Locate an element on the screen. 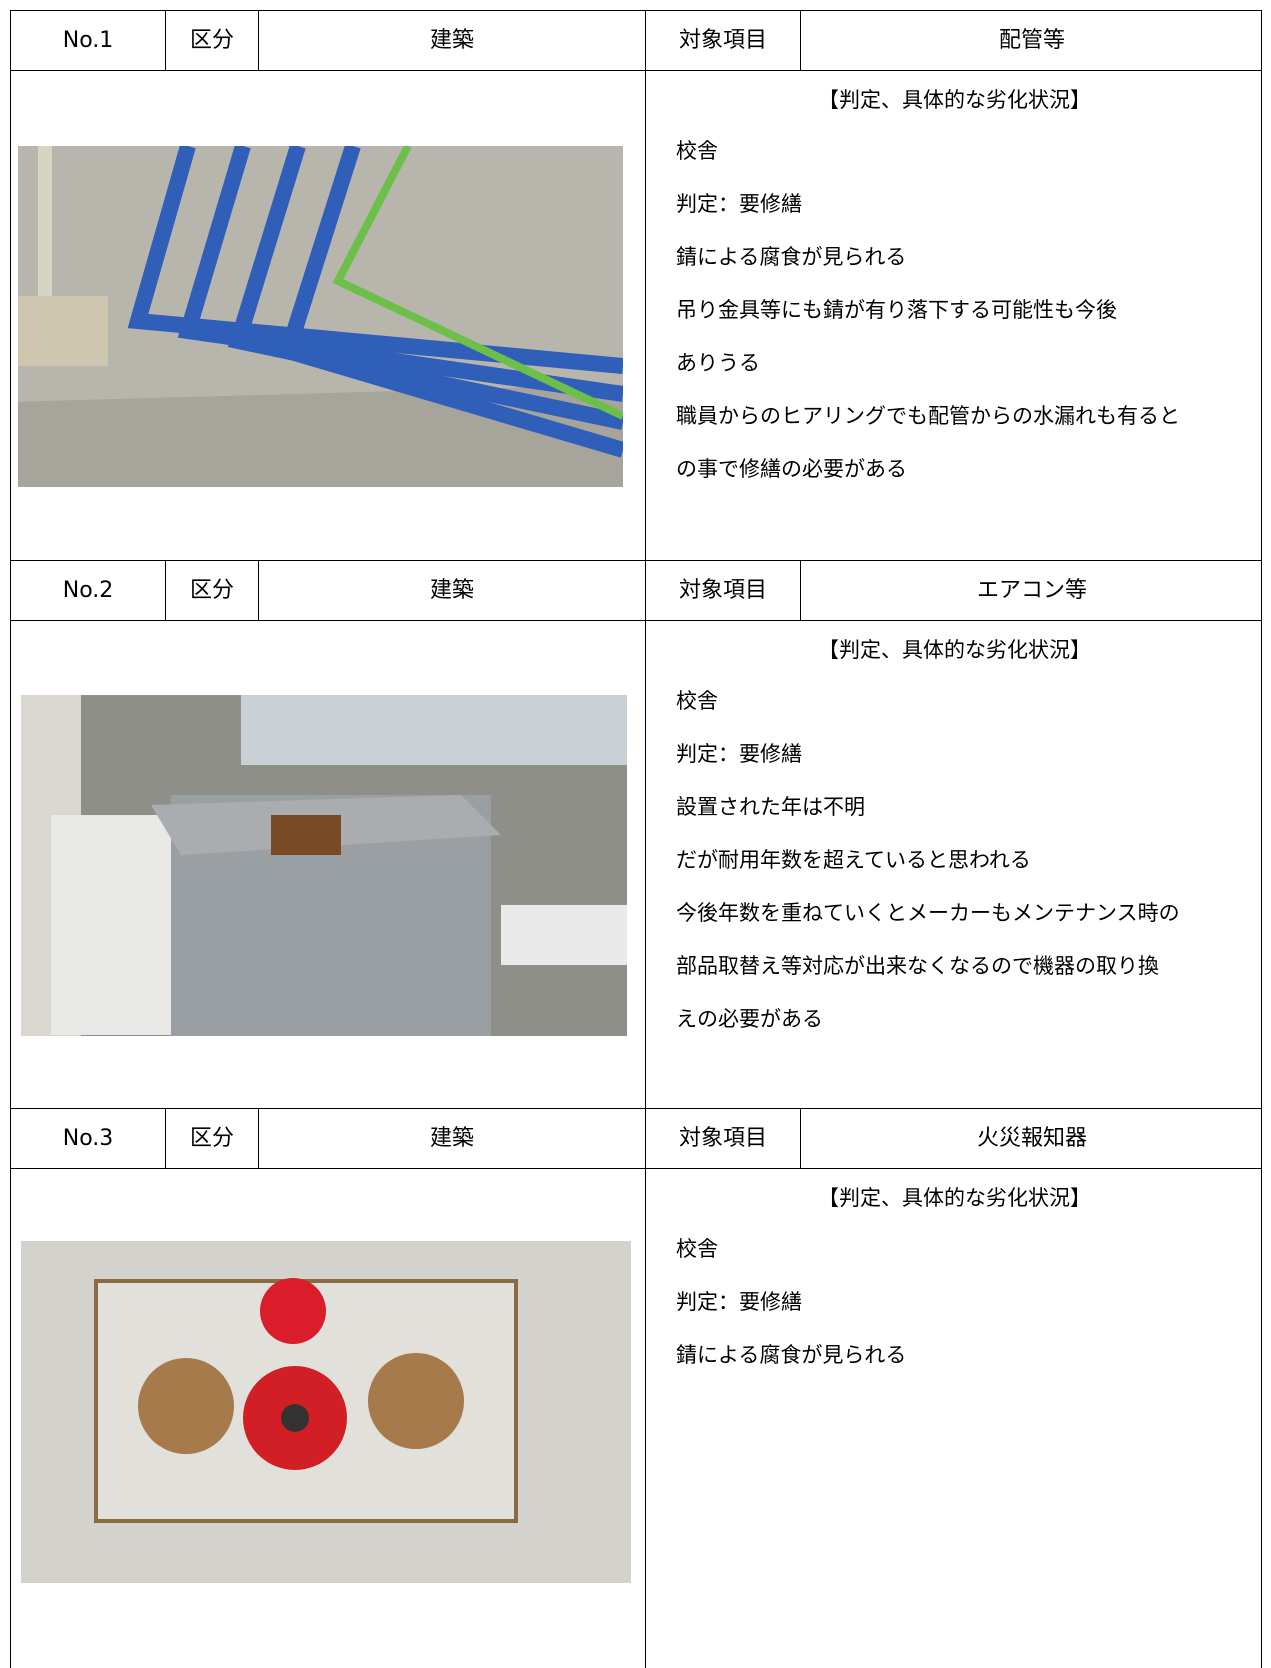 The width and height of the screenshot is (1271, 1668). finding-line: だが耐用年数を超えていると思われる is located at coordinates (853, 860).